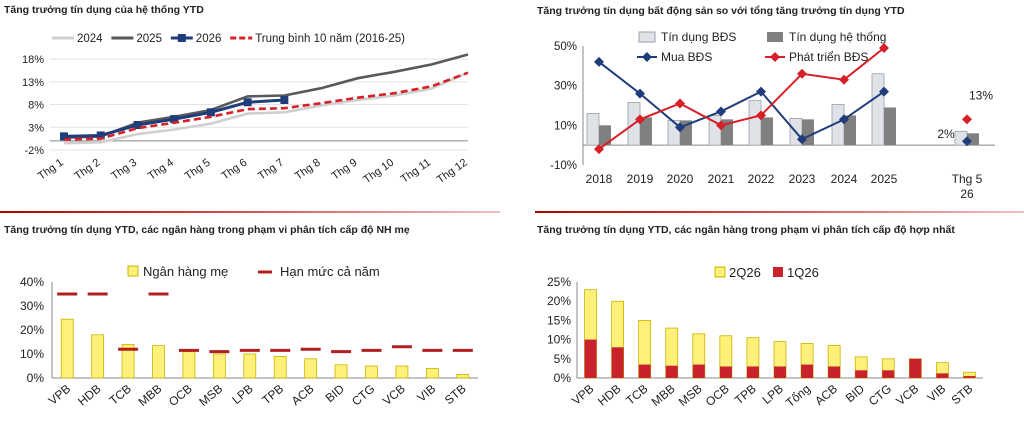 Image resolution: width=1024 pixels, height=431 pixels. What do you see at coordinates (32, 306) in the screenshot?
I see `y-tick-label: 30%` at bounding box center [32, 306].